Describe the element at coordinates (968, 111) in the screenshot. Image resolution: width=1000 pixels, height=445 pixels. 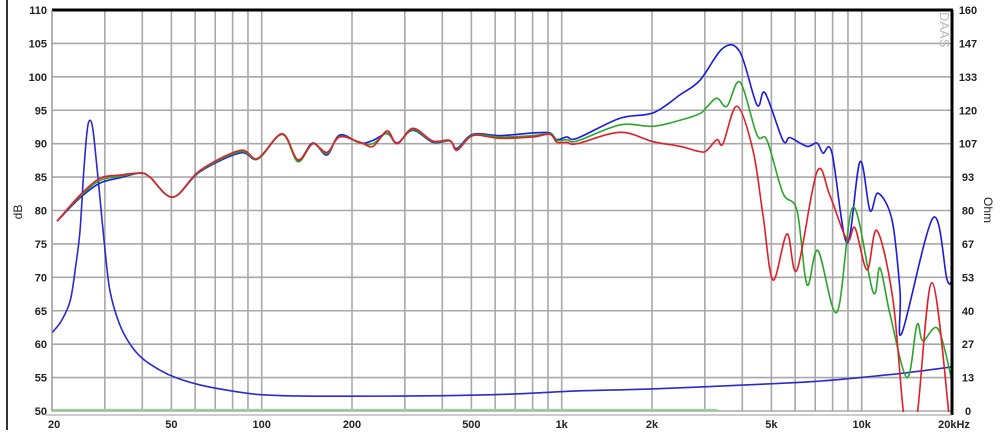
I see `y2-tick-label: 120` at that location.